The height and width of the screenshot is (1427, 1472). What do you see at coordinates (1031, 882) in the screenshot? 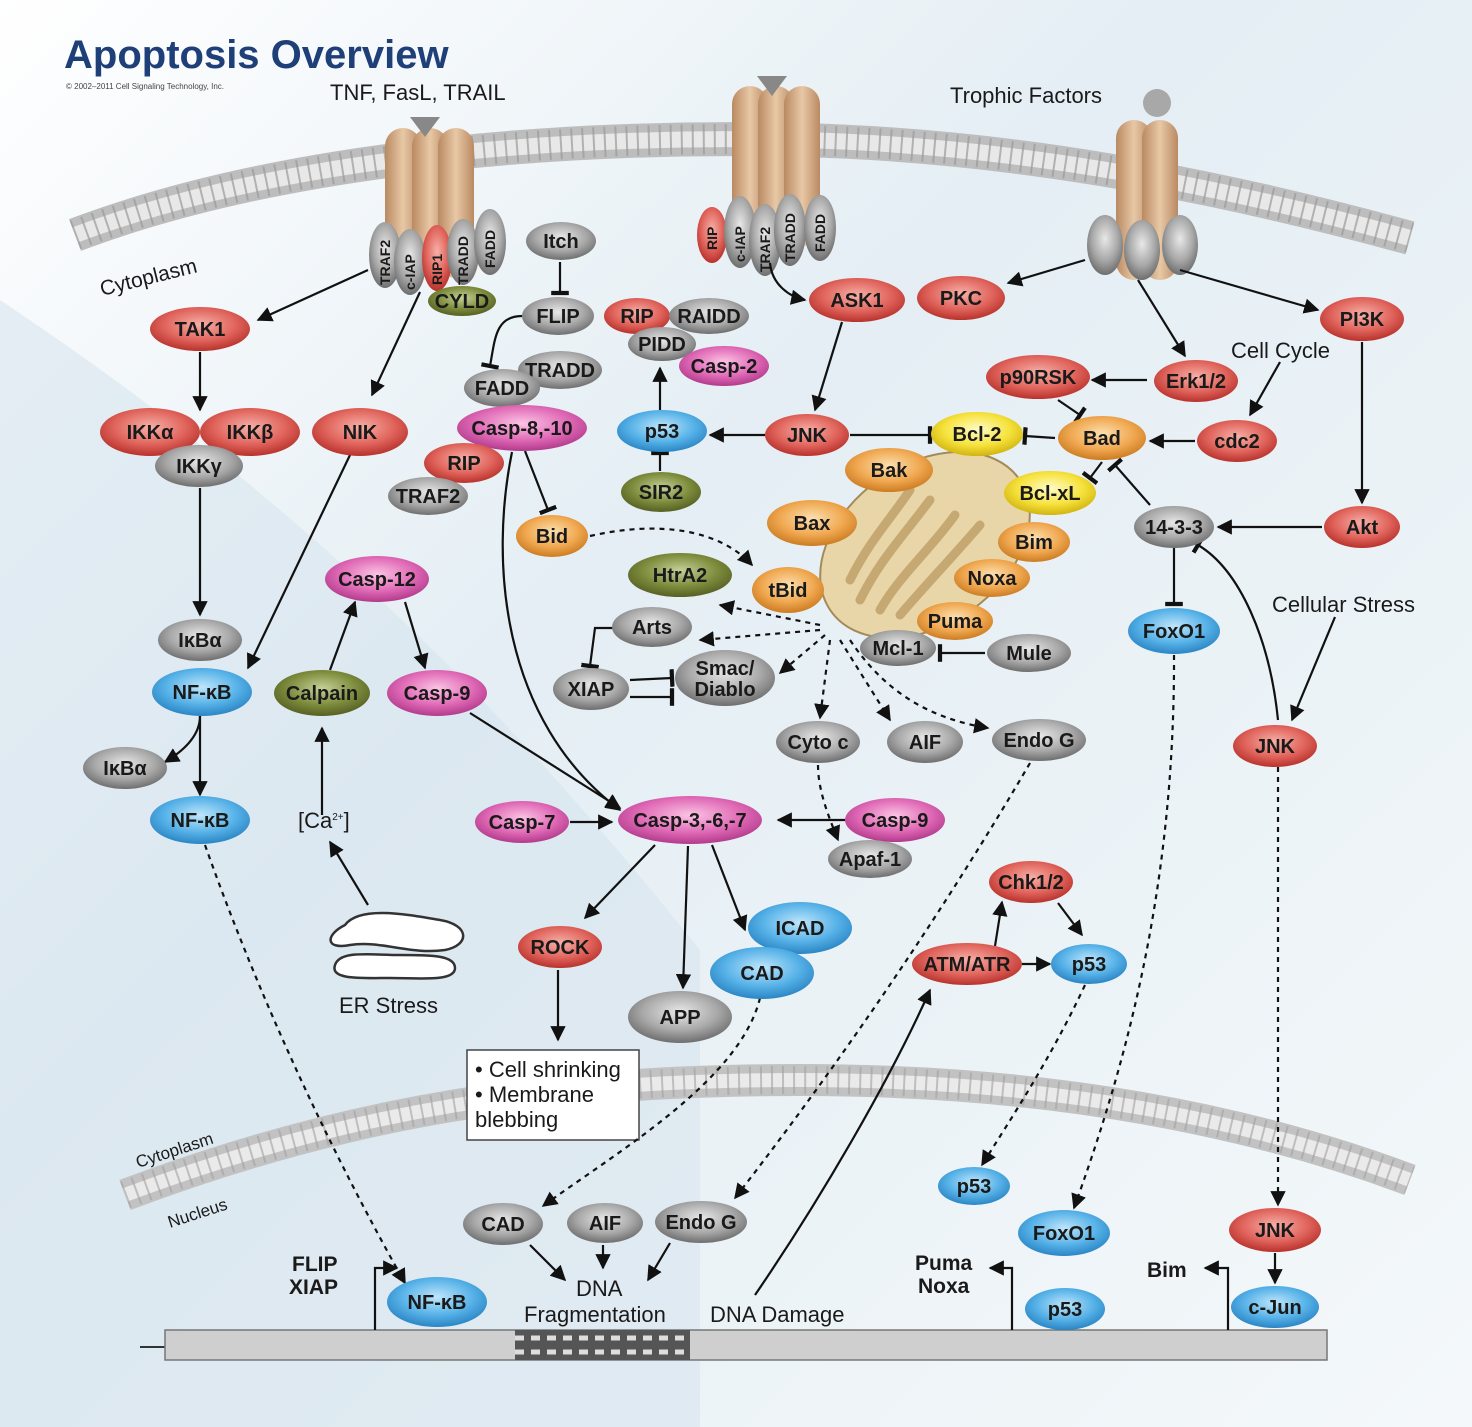
I see `node-chk: Chk1/2` at bounding box center [1031, 882].